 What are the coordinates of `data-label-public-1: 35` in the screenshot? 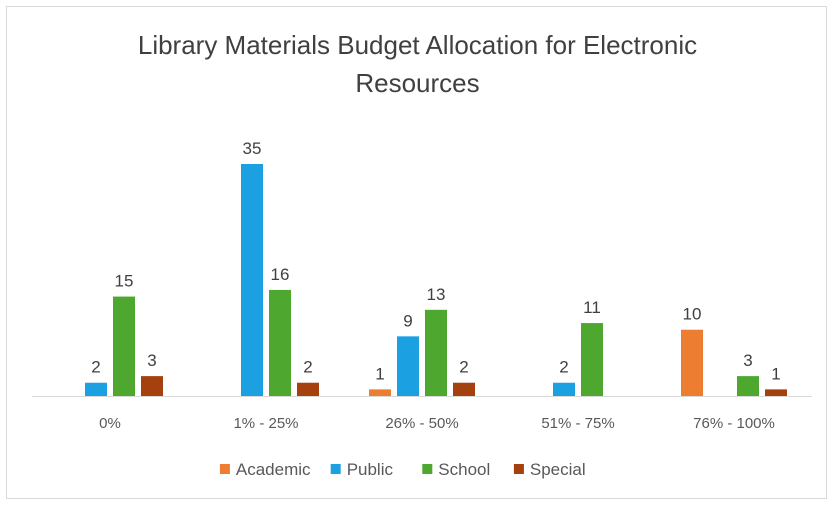 It's located at (252, 148).